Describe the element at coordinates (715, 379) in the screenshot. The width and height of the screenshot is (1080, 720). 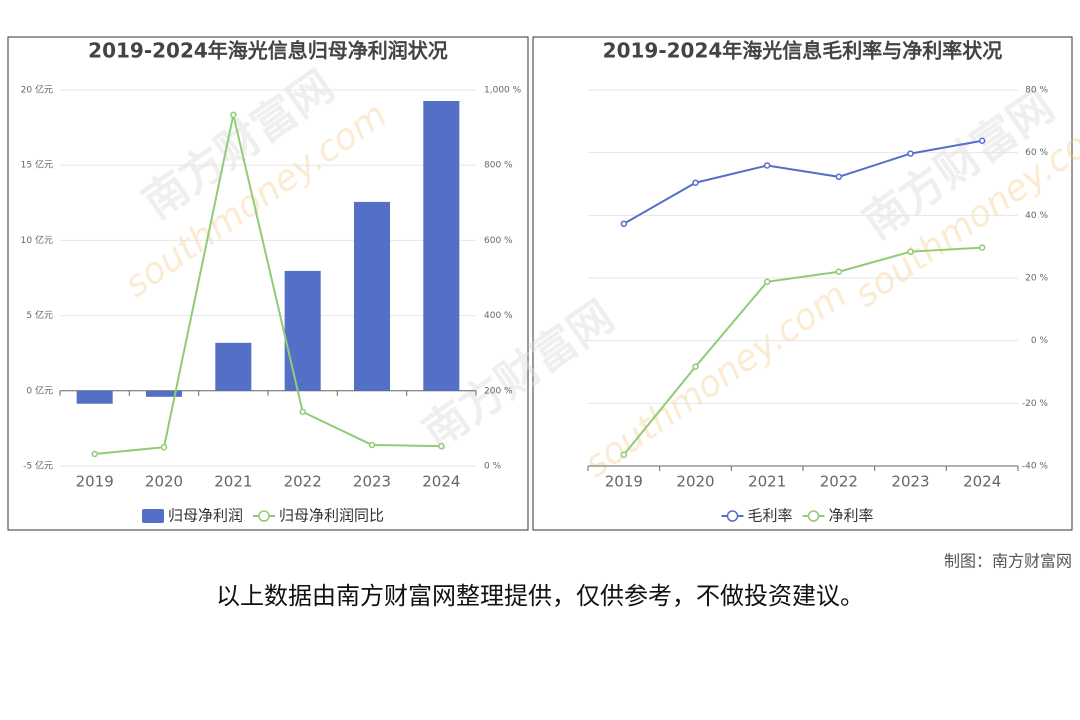
I see `watermark-url: southmoney.com` at that location.